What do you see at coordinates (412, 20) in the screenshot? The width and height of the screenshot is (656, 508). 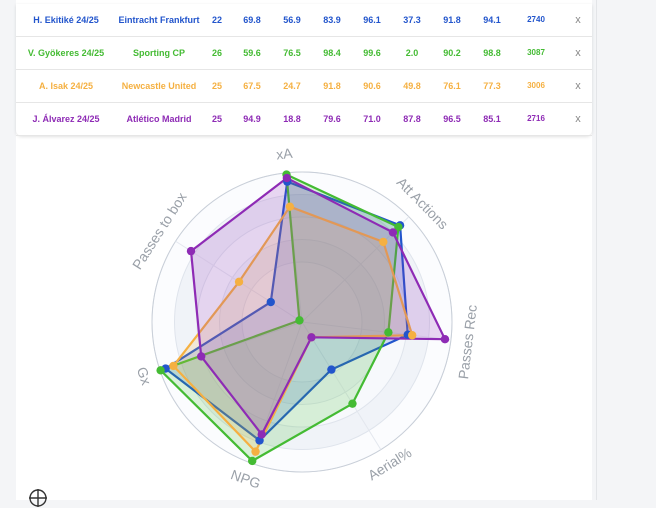 I see `cell-v5: 37.3` at bounding box center [412, 20].